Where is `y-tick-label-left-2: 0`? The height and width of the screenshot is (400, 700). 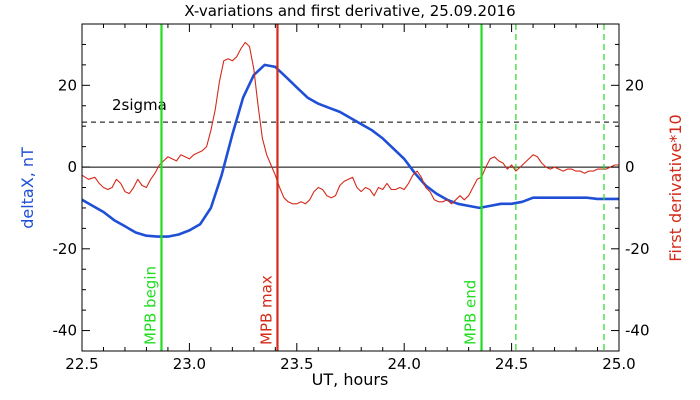
y-tick-label-left-2: 0 is located at coordinates (72, 167).